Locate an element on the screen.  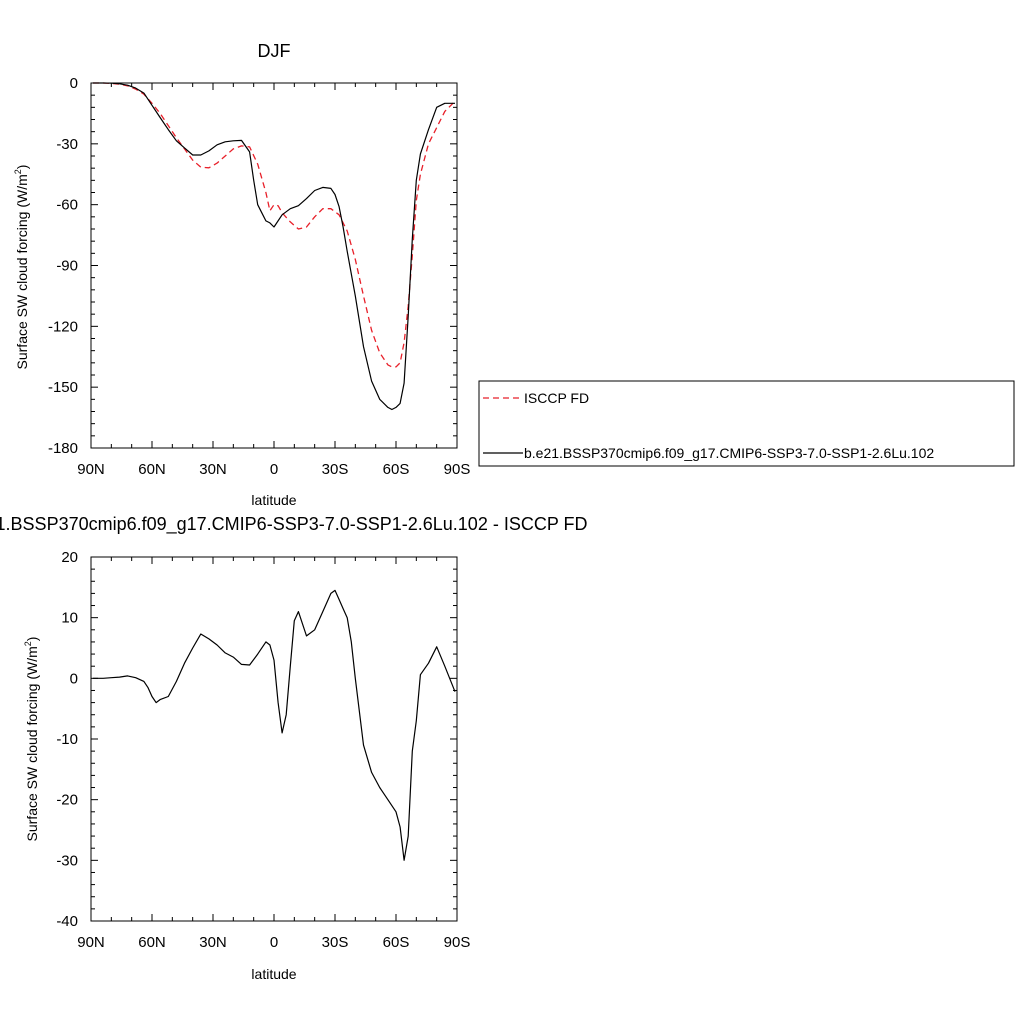
bottom-ytick-label: 10 is located at coordinates (69, 618).